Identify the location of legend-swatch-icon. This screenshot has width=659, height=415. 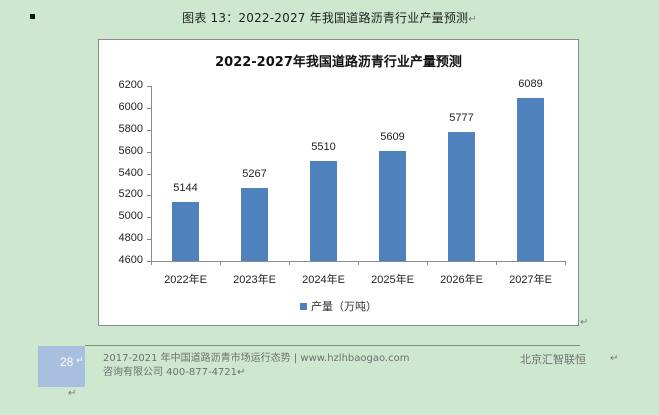
(303, 306).